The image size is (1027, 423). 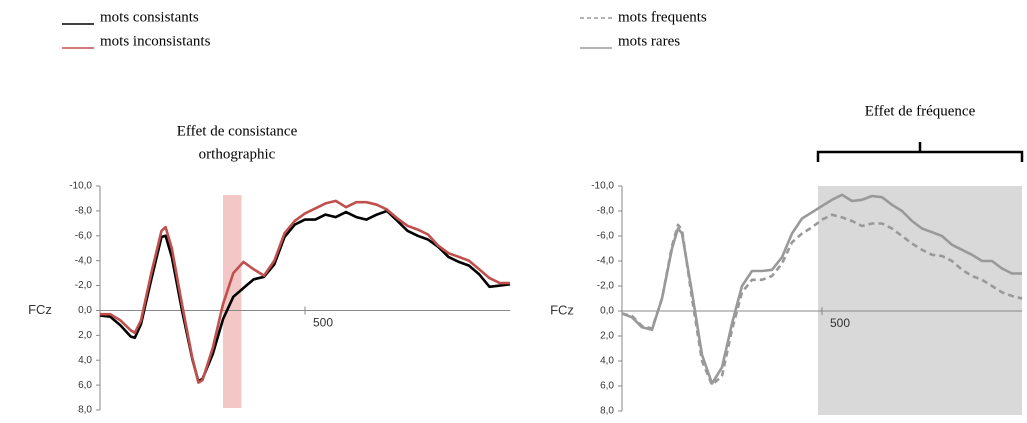 I want to click on chart-title: orthographic, so click(x=237, y=154).